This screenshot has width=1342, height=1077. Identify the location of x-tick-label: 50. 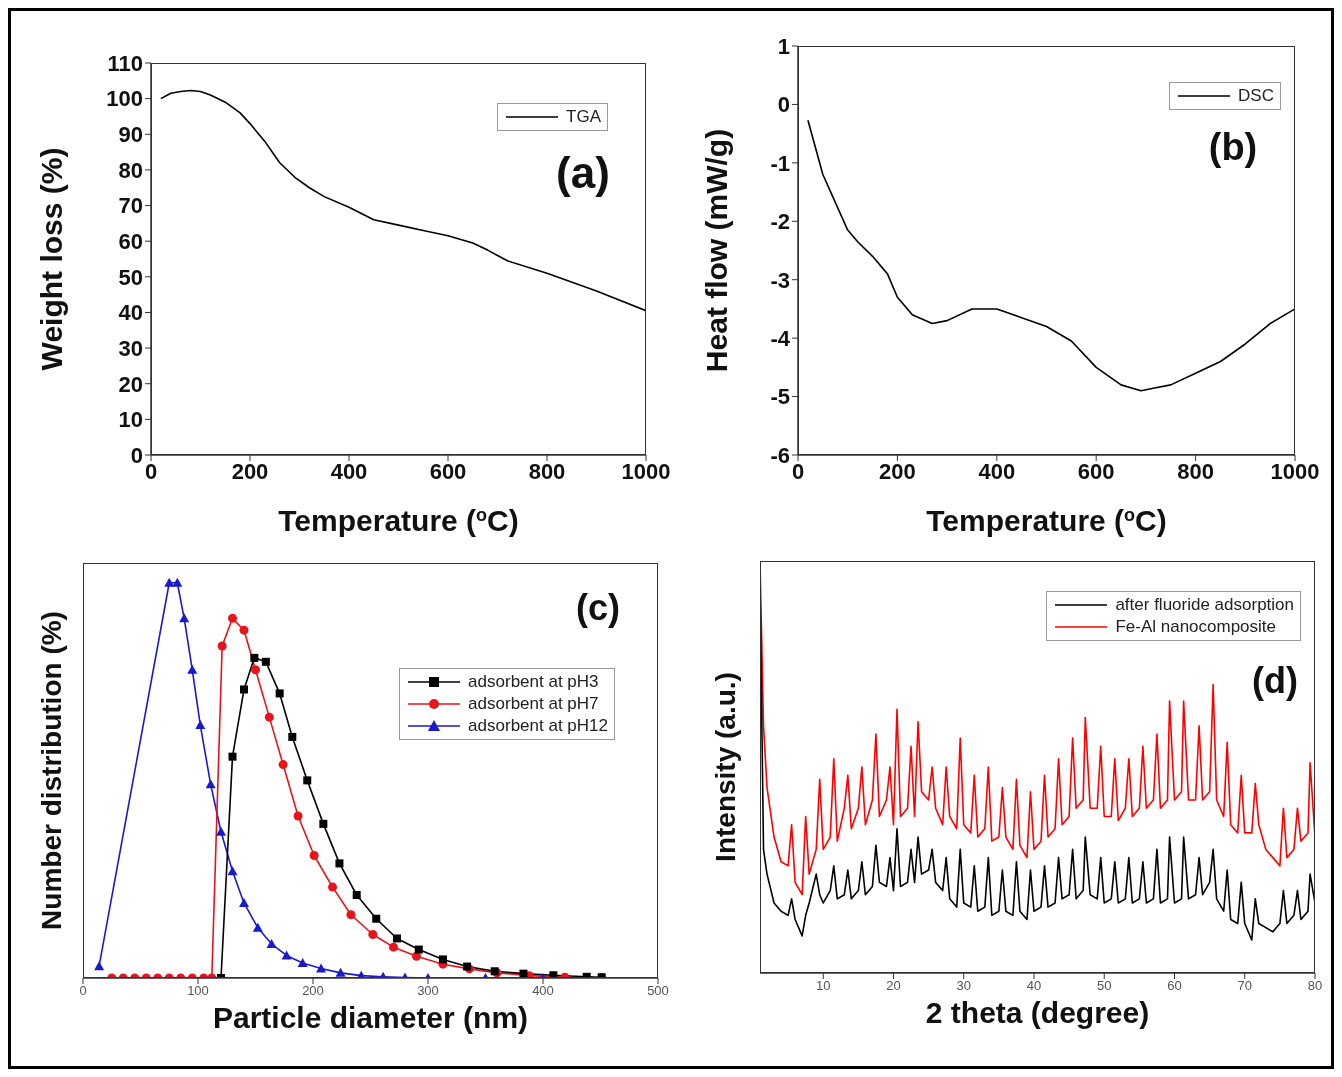
(1104, 986).